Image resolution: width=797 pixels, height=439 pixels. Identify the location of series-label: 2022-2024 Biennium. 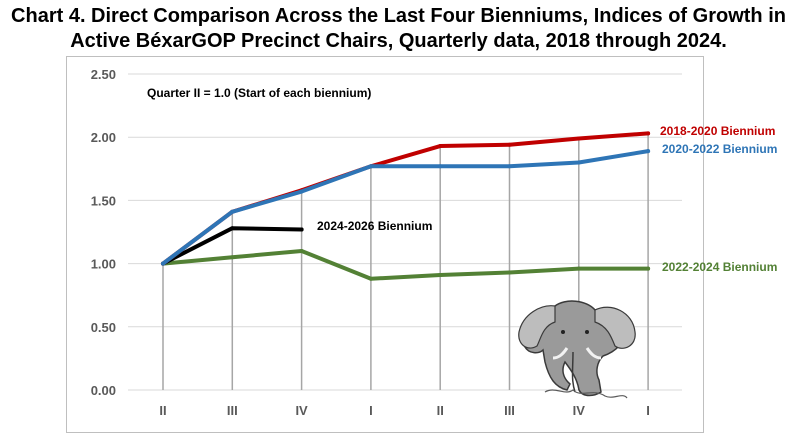
(719, 267).